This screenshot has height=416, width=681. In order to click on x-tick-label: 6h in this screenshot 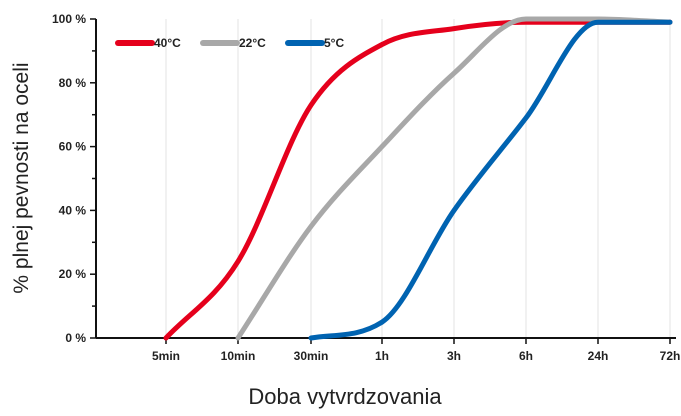, I will do `click(526, 356)`.